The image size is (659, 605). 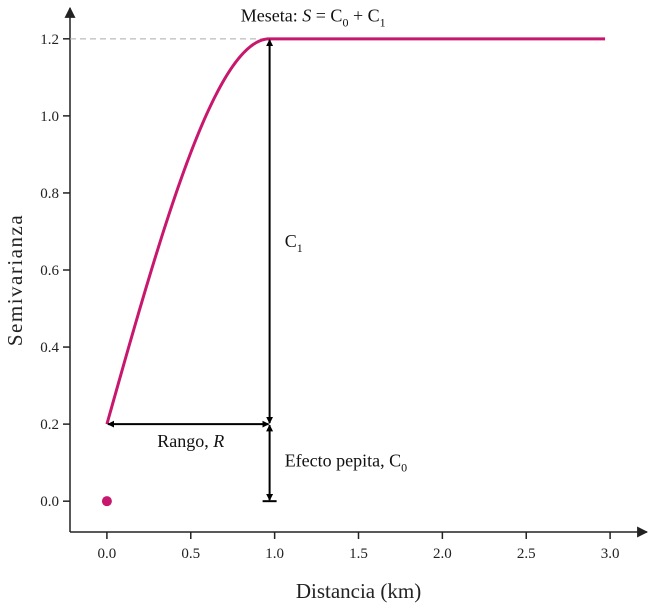 What do you see at coordinates (106, 501) in the screenshot?
I see `origin-point` at bounding box center [106, 501].